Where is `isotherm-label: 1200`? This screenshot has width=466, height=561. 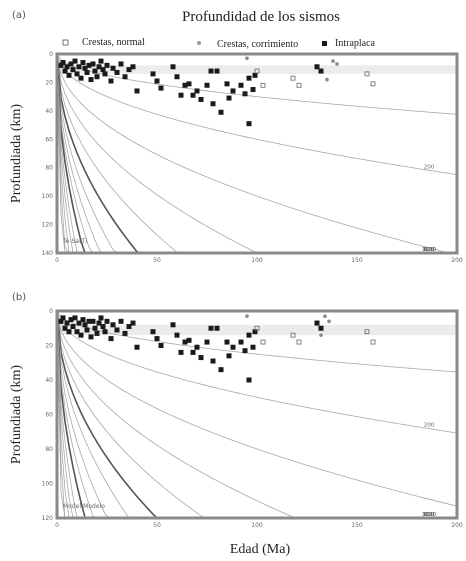 isotherm-label: 1200 is located at coordinates (429, 250).